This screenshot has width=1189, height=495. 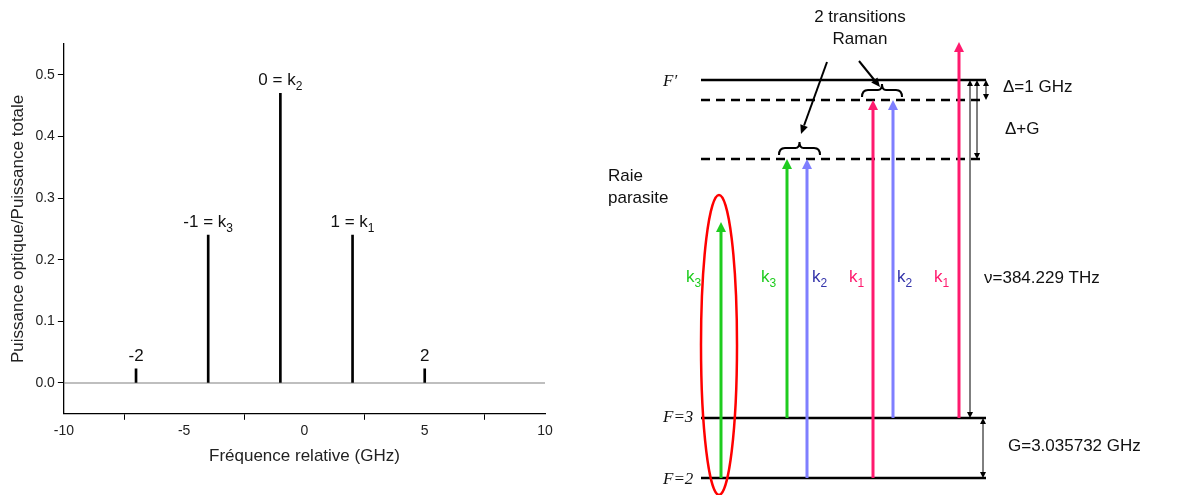 What do you see at coordinates (638, 187) in the screenshot?
I see `text: Raie parasite` at bounding box center [638, 187].